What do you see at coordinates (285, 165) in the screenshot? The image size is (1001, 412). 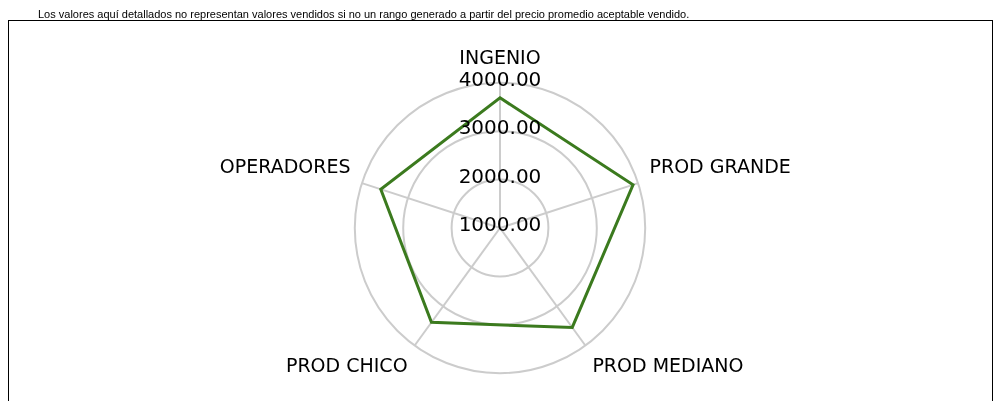 I see `spoke-label: OPERADORES` at bounding box center [285, 165].